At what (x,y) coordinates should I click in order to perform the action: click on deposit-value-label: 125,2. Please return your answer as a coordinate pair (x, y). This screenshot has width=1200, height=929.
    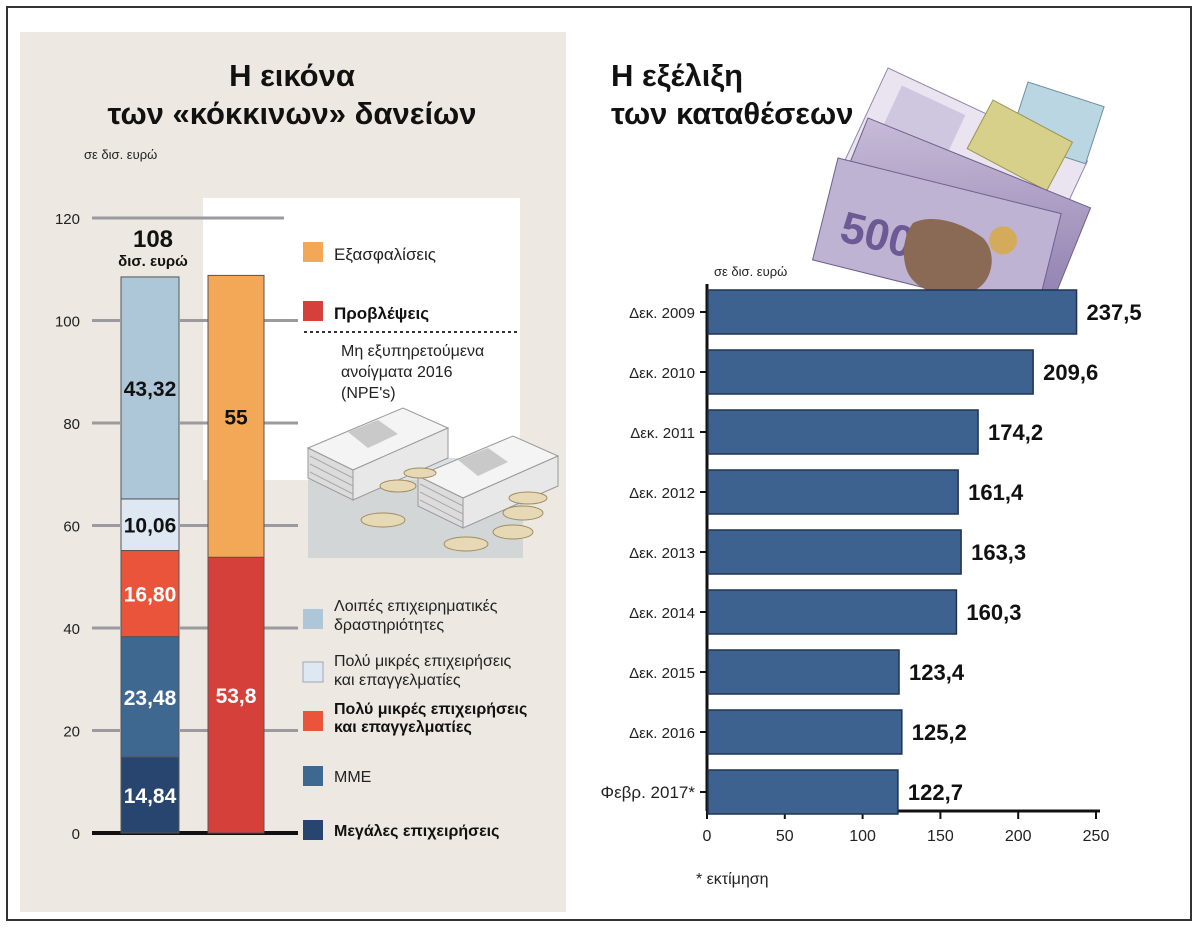
    Looking at the image, I should click on (939, 732).